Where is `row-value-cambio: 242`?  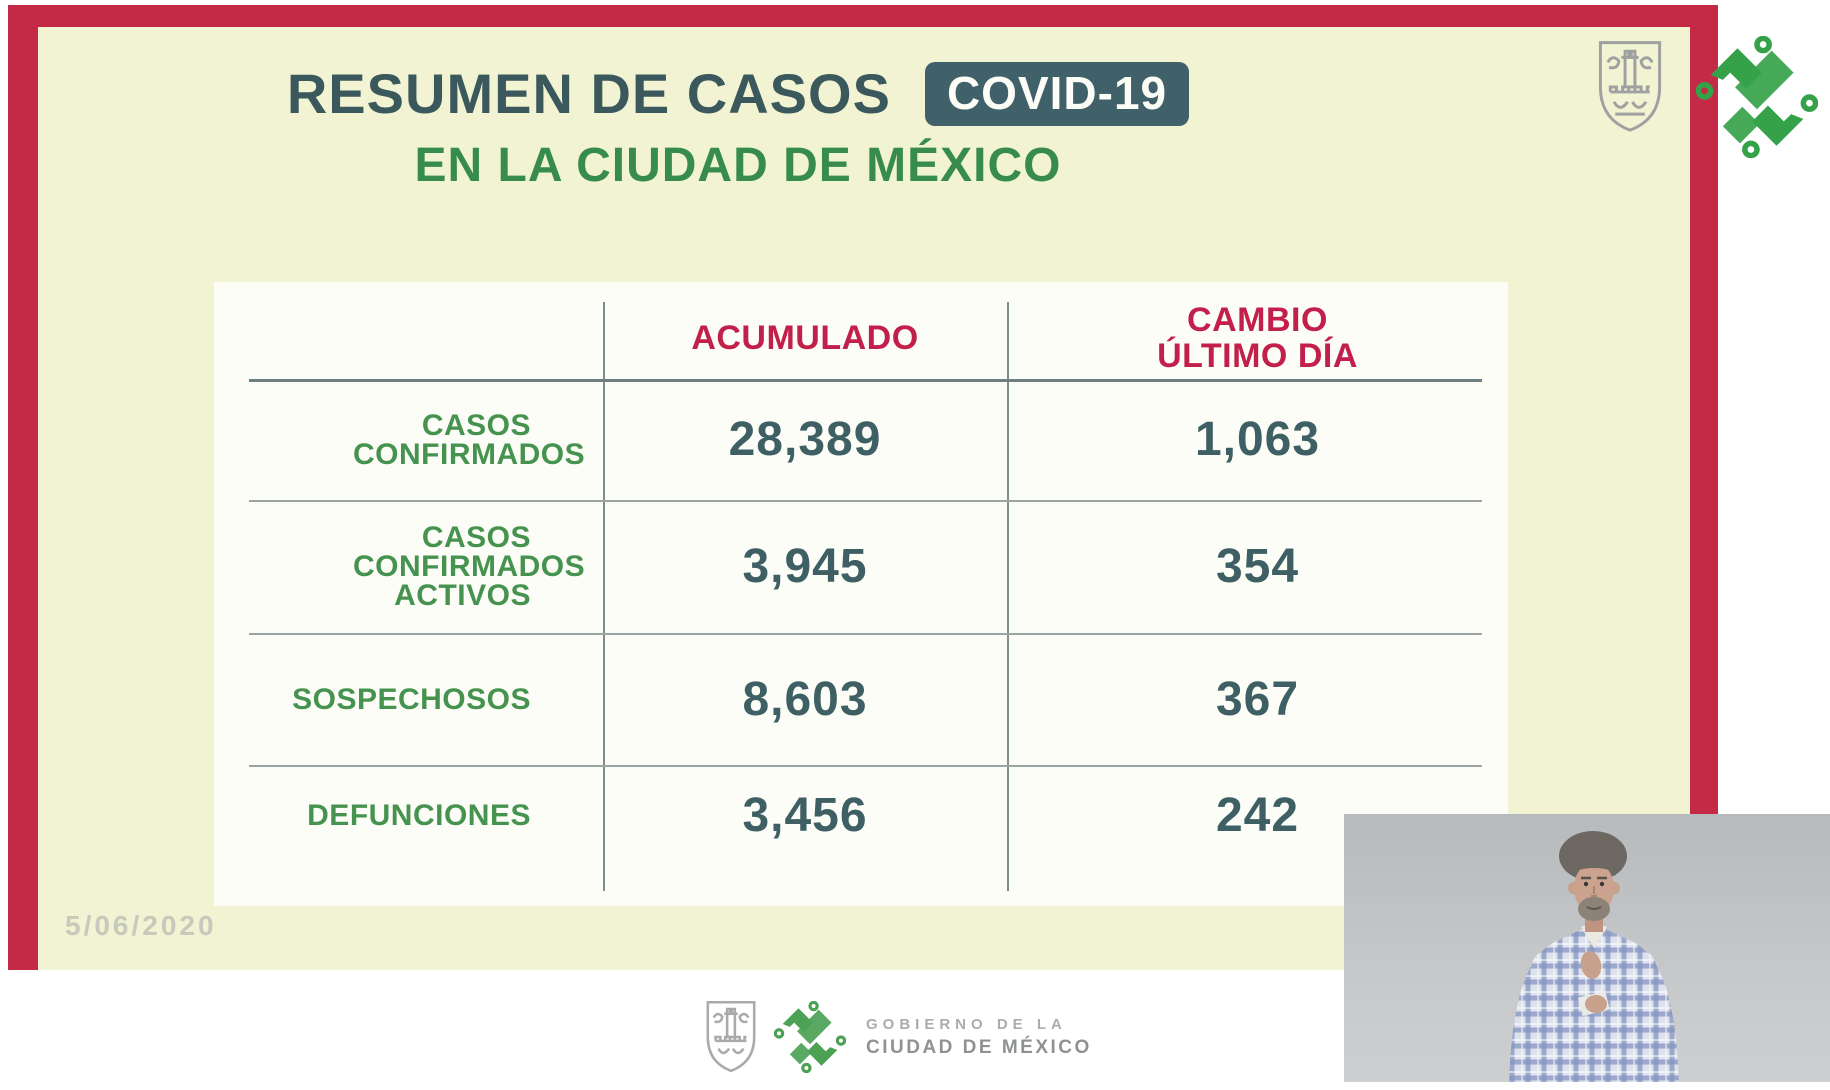
row-value-cambio: 242 is located at coordinates (1257, 815).